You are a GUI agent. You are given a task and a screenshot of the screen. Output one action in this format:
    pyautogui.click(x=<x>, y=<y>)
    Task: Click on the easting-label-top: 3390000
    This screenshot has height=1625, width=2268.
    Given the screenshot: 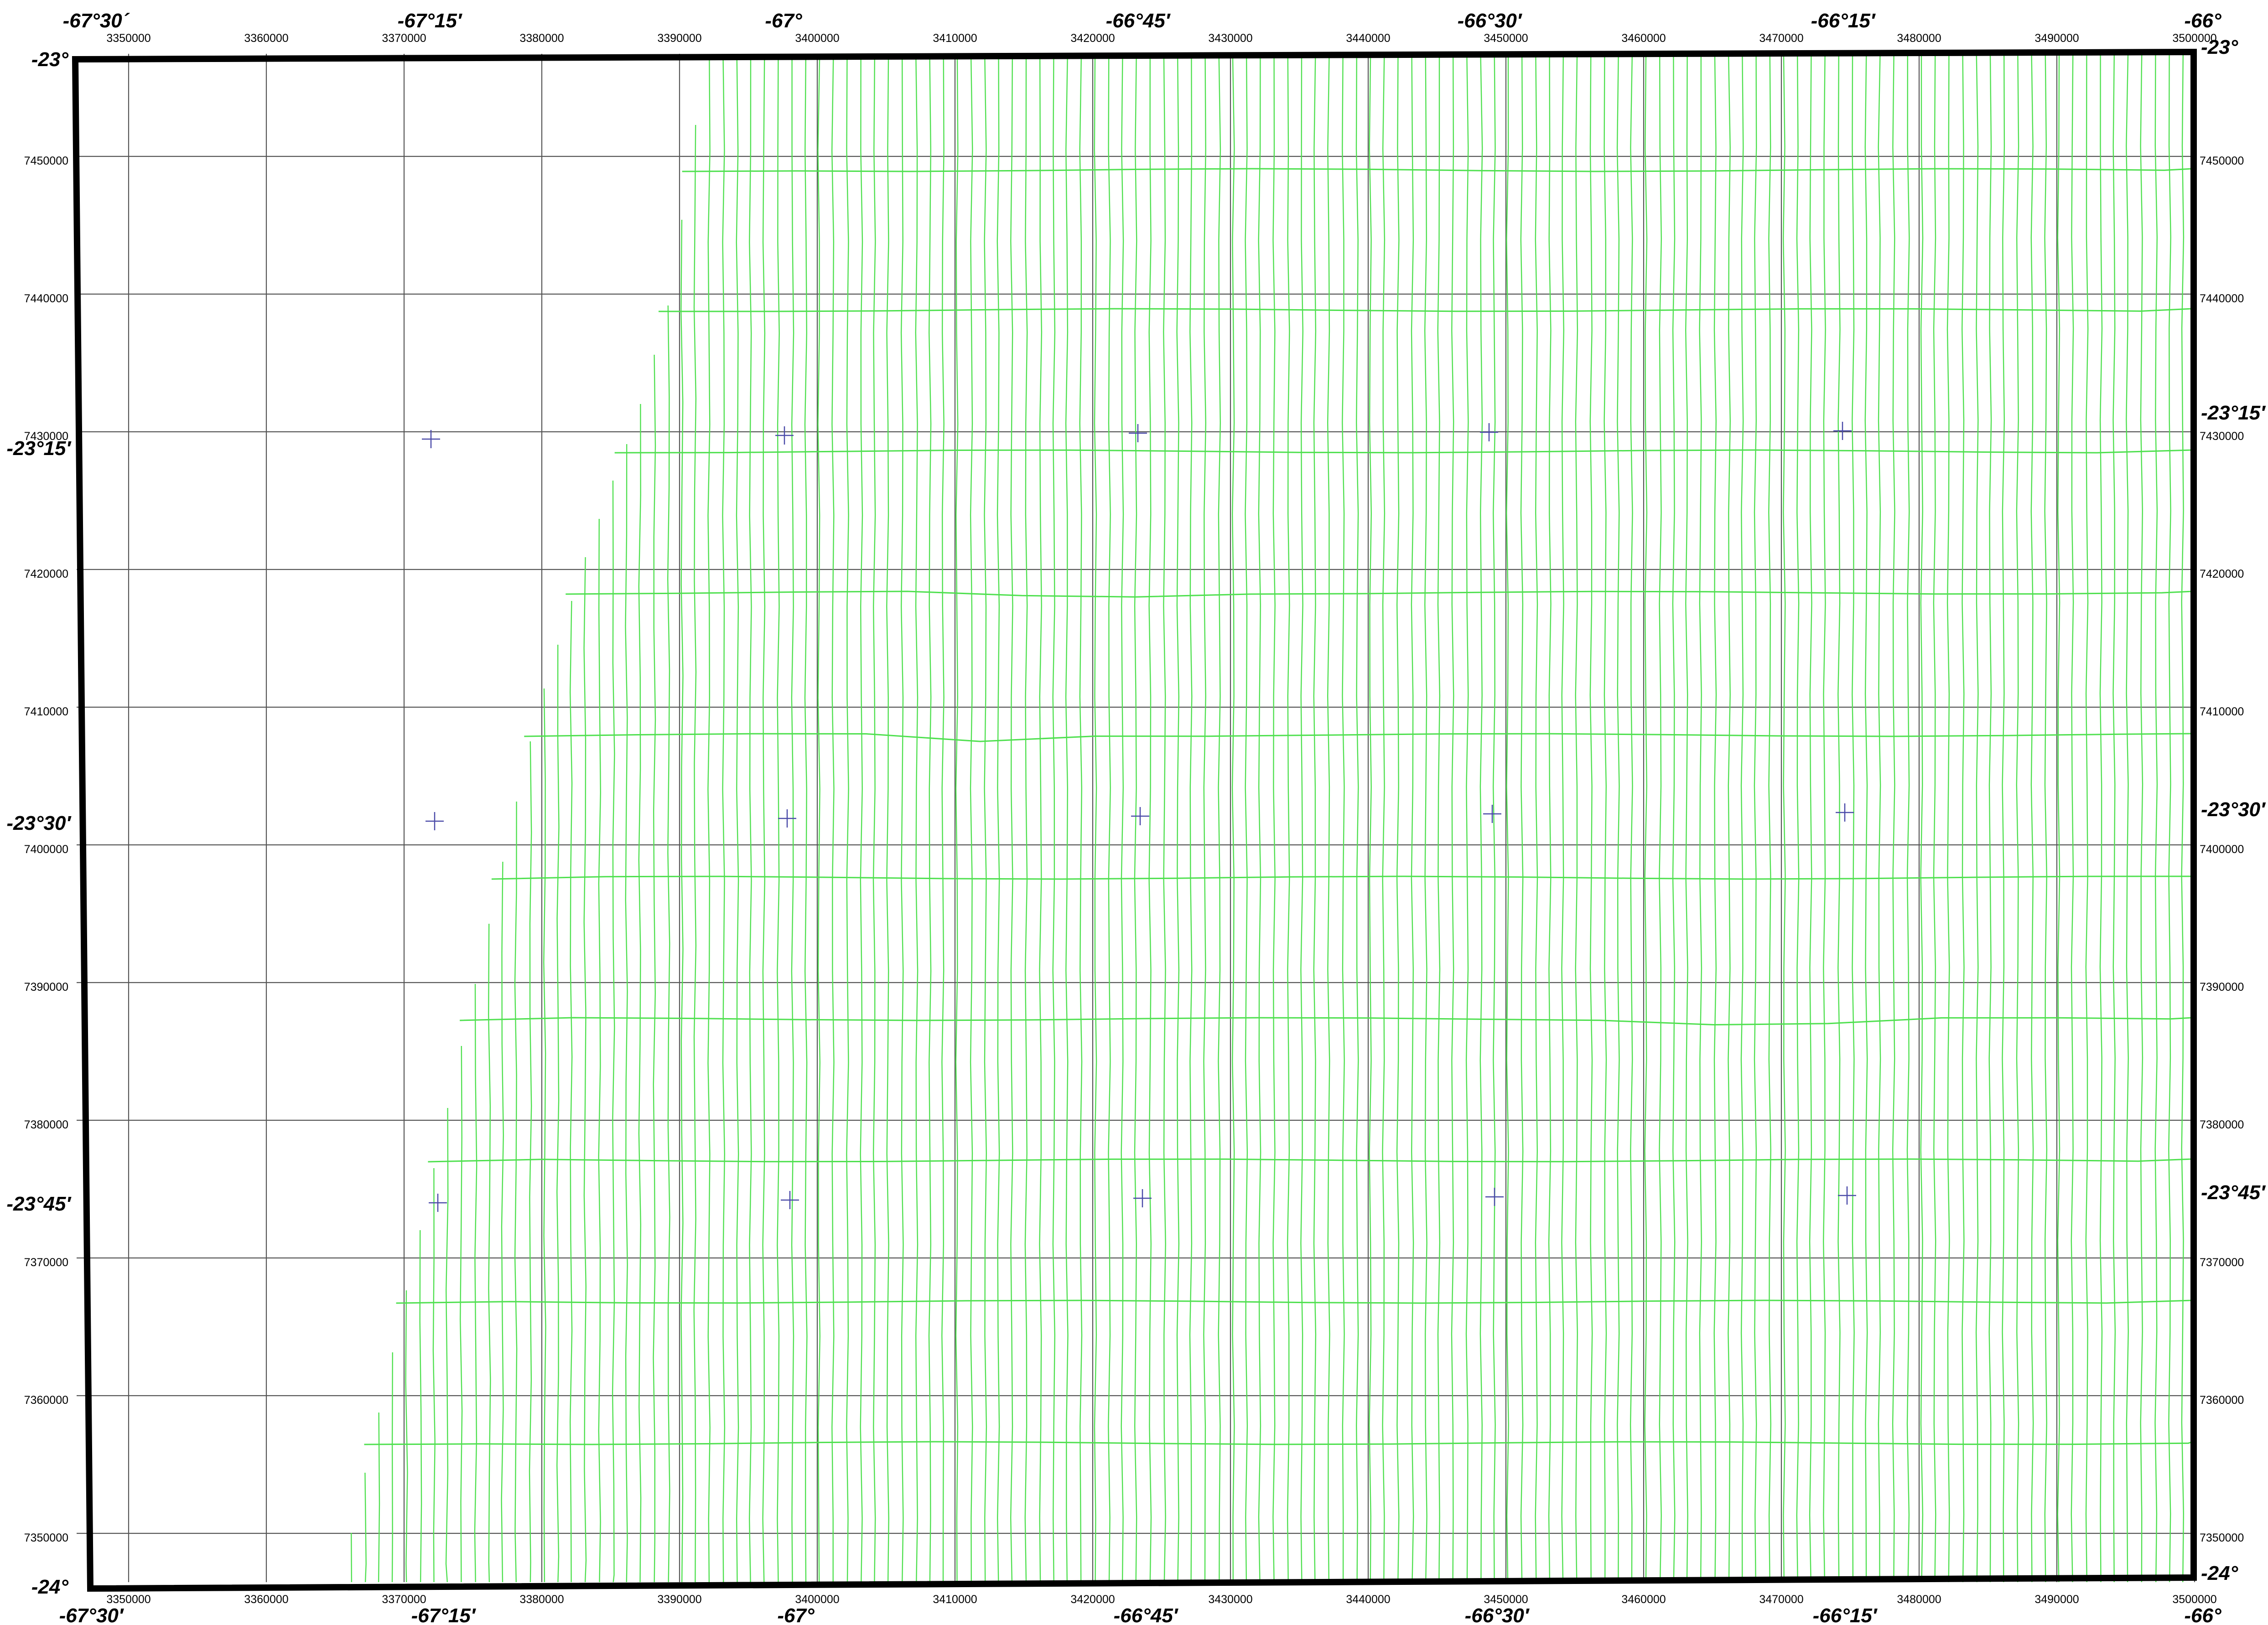 What is the action you would take?
    pyautogui.click(x=679, y=38)
    